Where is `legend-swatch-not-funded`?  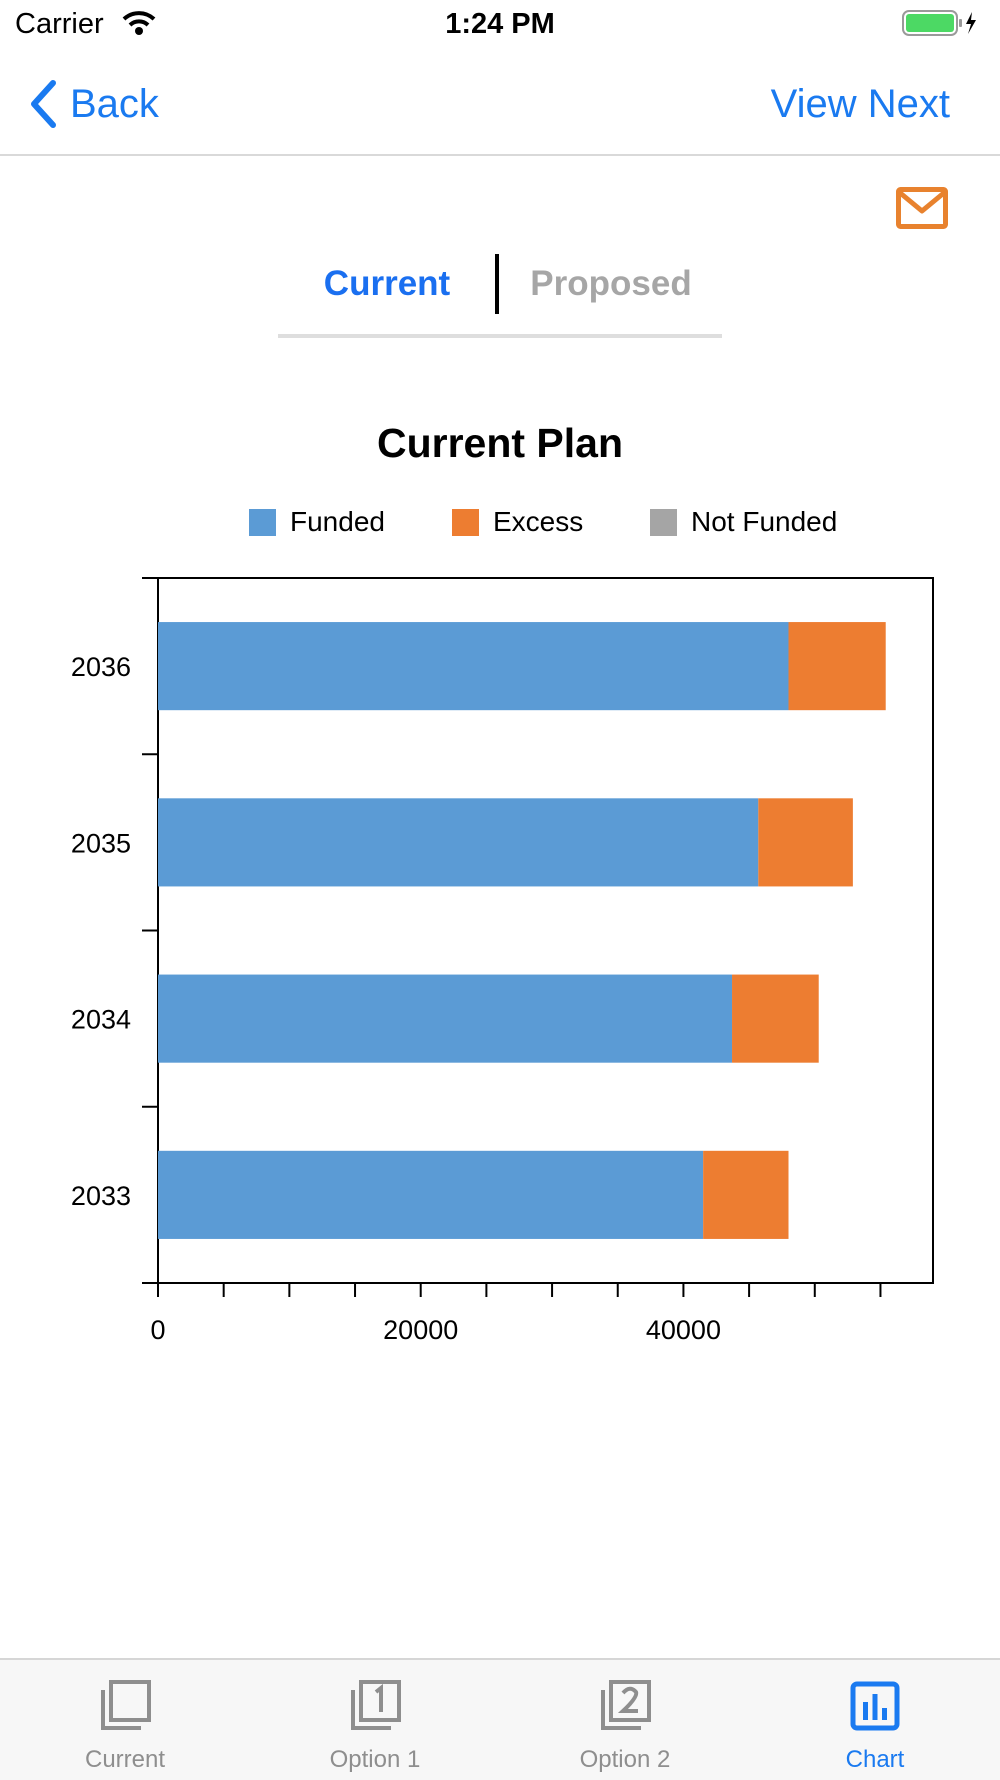
legend-swatch-not-funded is located at coordinates (663, 522).